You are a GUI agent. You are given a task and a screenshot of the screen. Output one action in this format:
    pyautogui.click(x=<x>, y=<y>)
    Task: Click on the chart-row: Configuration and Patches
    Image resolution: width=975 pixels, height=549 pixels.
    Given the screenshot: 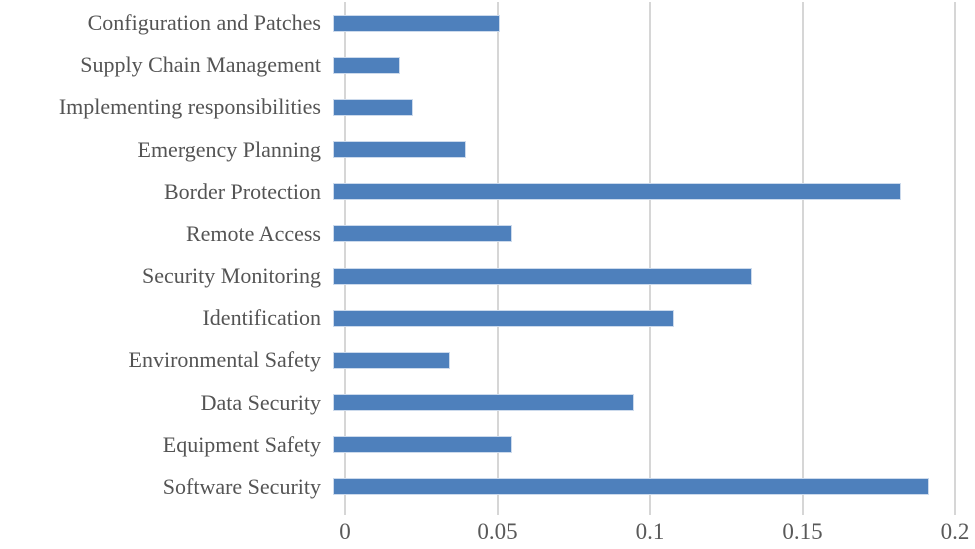 What is the action you would take?
    pyautogui.click(x=477, y=23)
    